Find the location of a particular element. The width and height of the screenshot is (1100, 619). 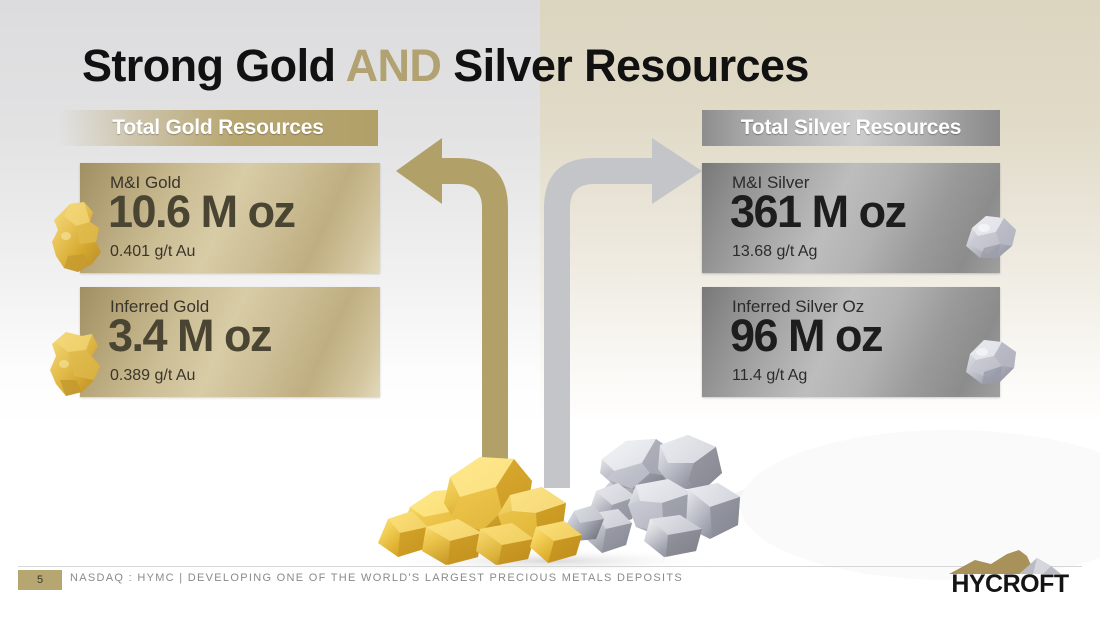

gold-mi-label: M&I Gold is located at coordinates (145, 182).